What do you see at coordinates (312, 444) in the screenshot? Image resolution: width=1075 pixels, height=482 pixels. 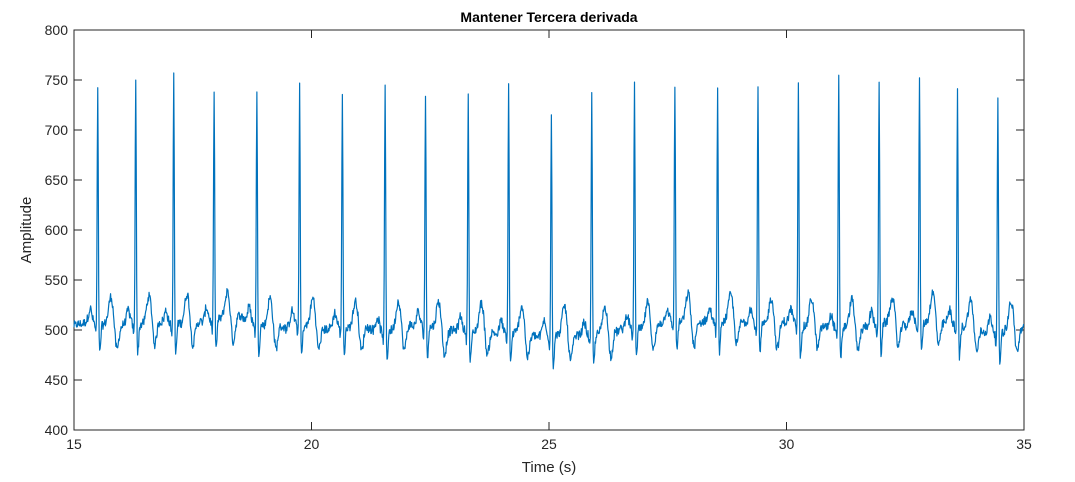 I see `x-tick-label: 20` at bounding box center [312, 444].